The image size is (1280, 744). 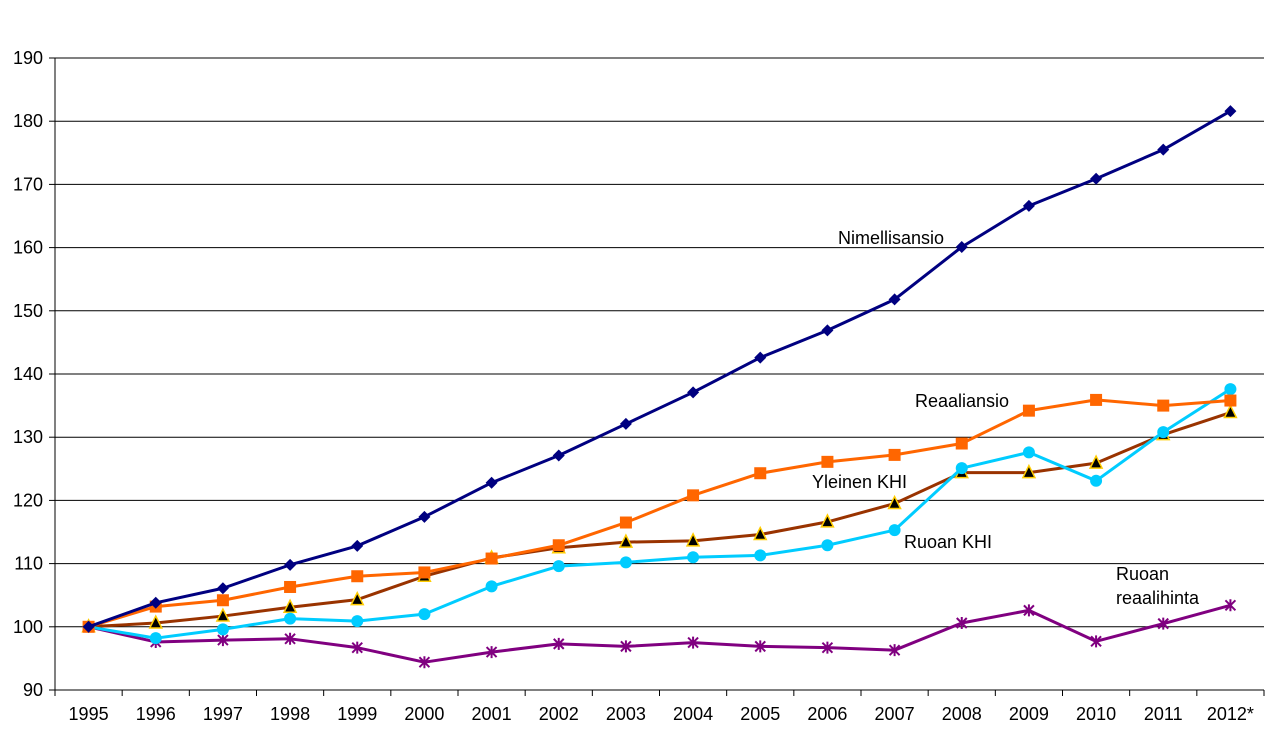 What do you see at coordinates (895, 714) in the screenshot?
I see `x-tick-label: 2007` at bounding box center [895, 714].